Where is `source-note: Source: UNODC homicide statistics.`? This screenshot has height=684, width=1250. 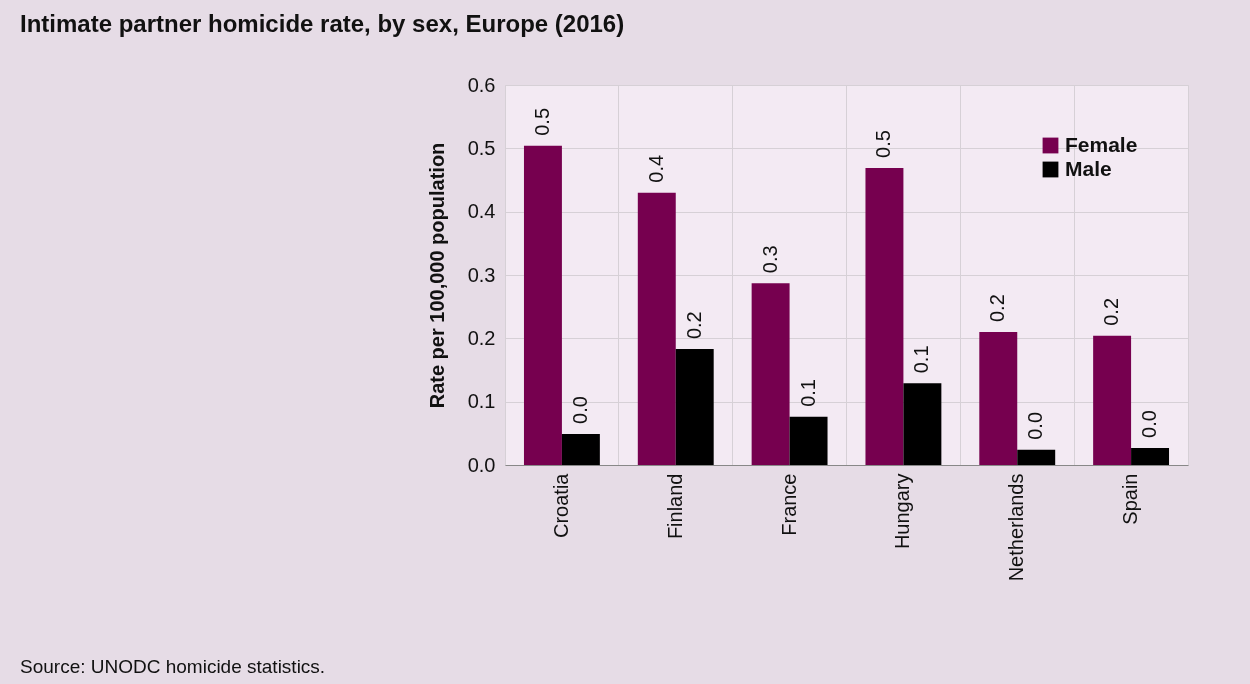 source-note: Source: UNODC homicide statistics. is located at coordinates (173, 667).